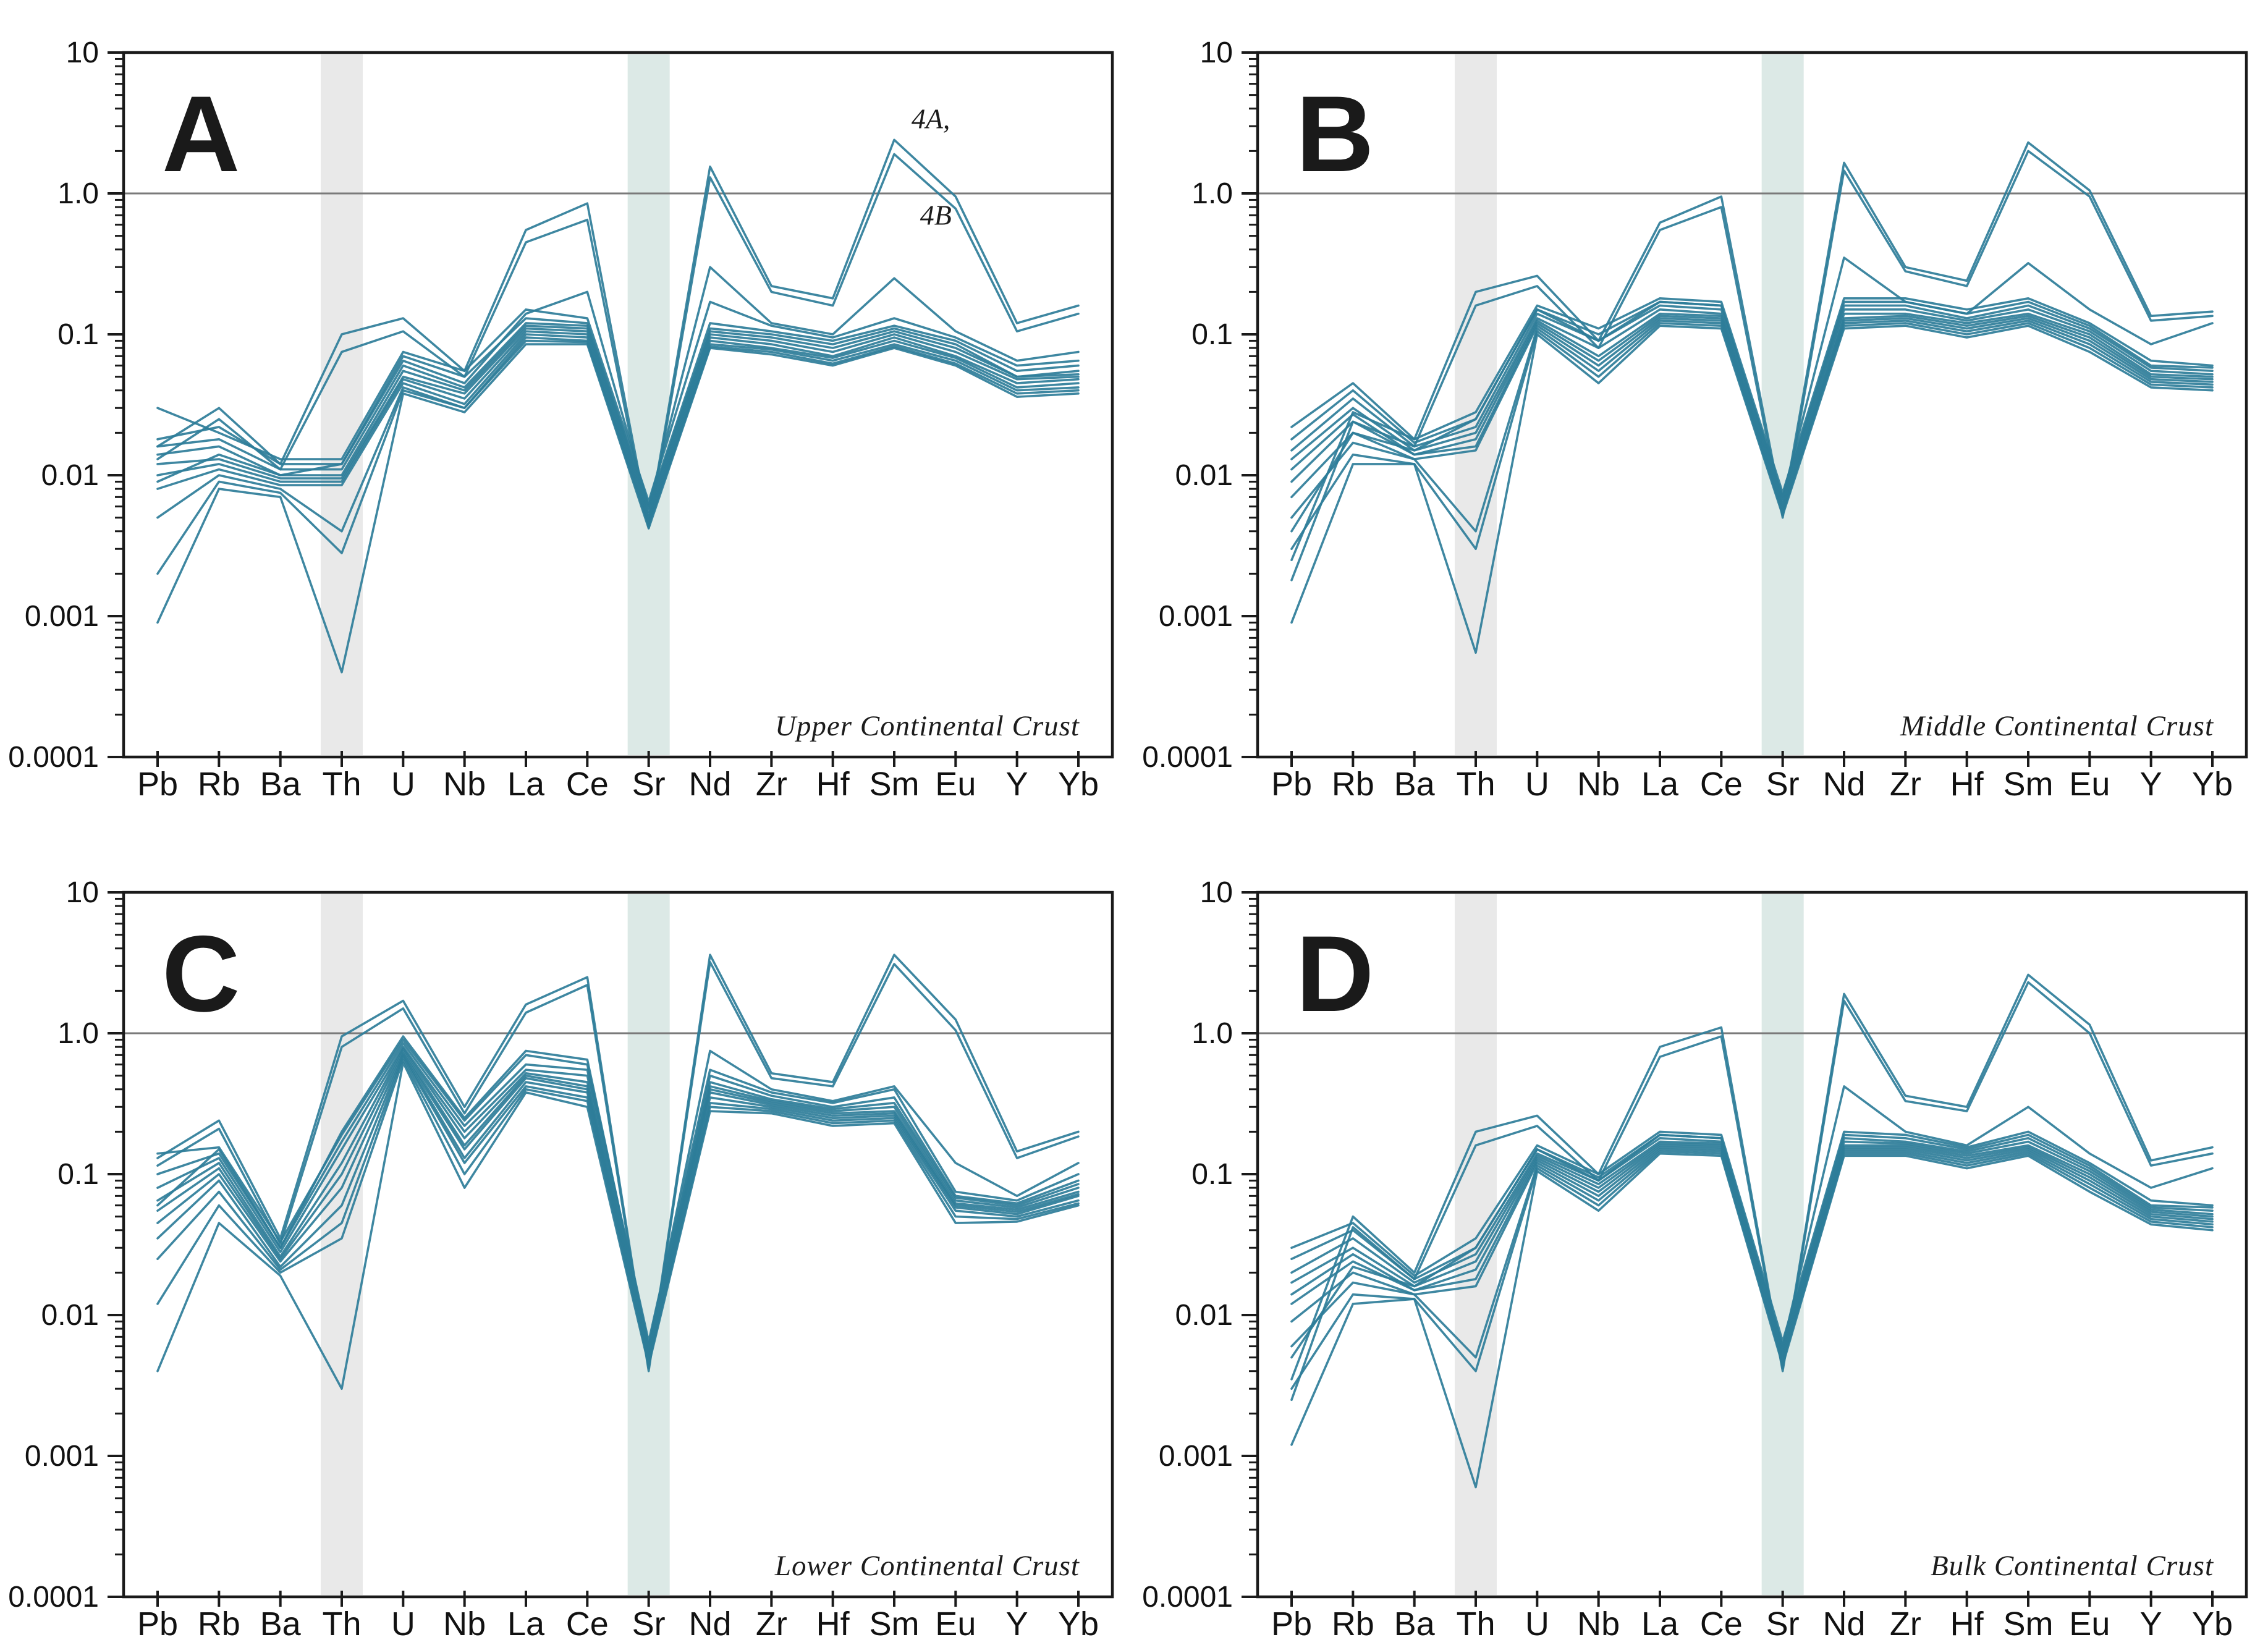  What do you see at coordinates (931, 119) in the screenshot?
I see `annotation-4A: 4A,` at bounding box center [931, 119].